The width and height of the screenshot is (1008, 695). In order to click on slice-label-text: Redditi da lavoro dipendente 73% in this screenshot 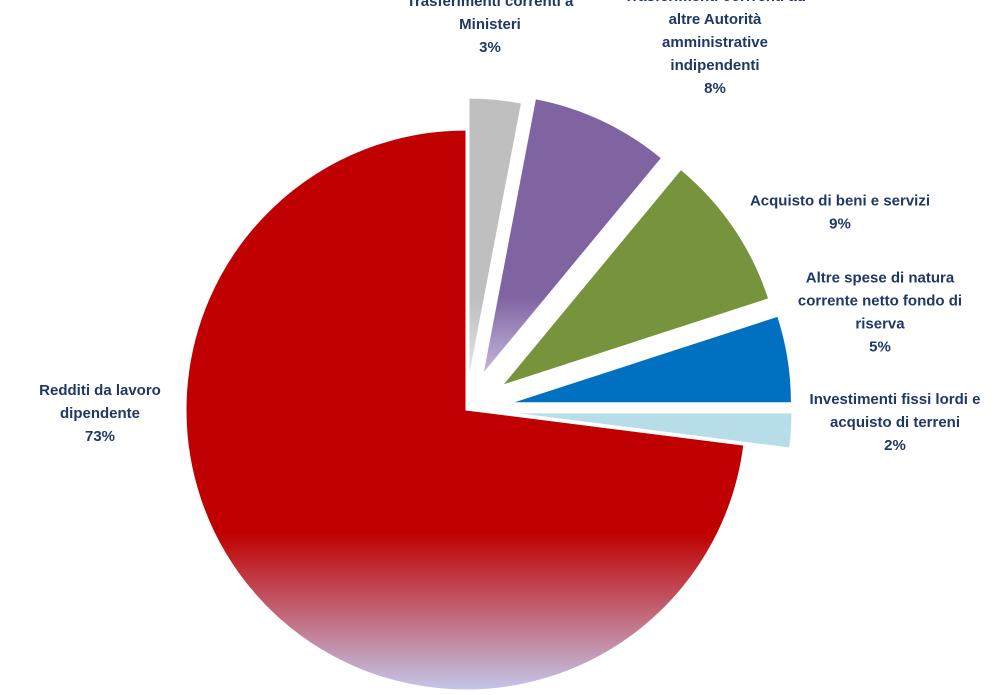, I will do `click(100, 413)`.